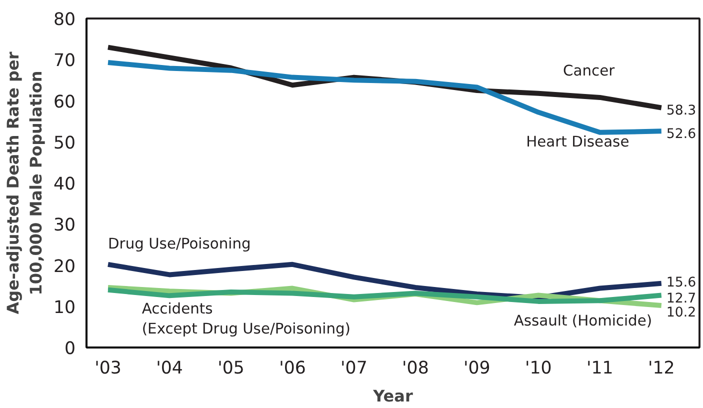 This screenshot has height=408, width=703. I want to click on y-tick-label: 70, so click(64, 61).